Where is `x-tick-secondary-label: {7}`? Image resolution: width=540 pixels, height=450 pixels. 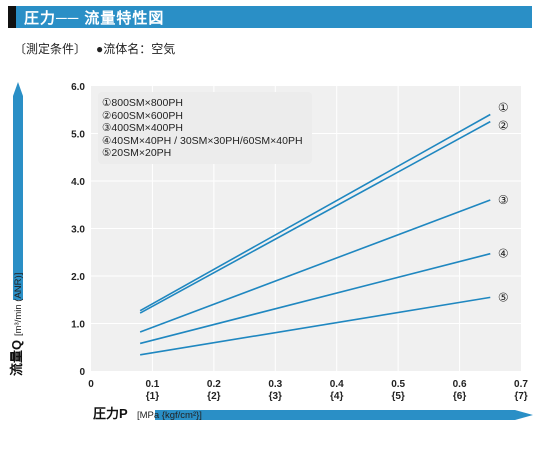
x-tick-secondary-label: {7} is located at coordinates (520, 396).